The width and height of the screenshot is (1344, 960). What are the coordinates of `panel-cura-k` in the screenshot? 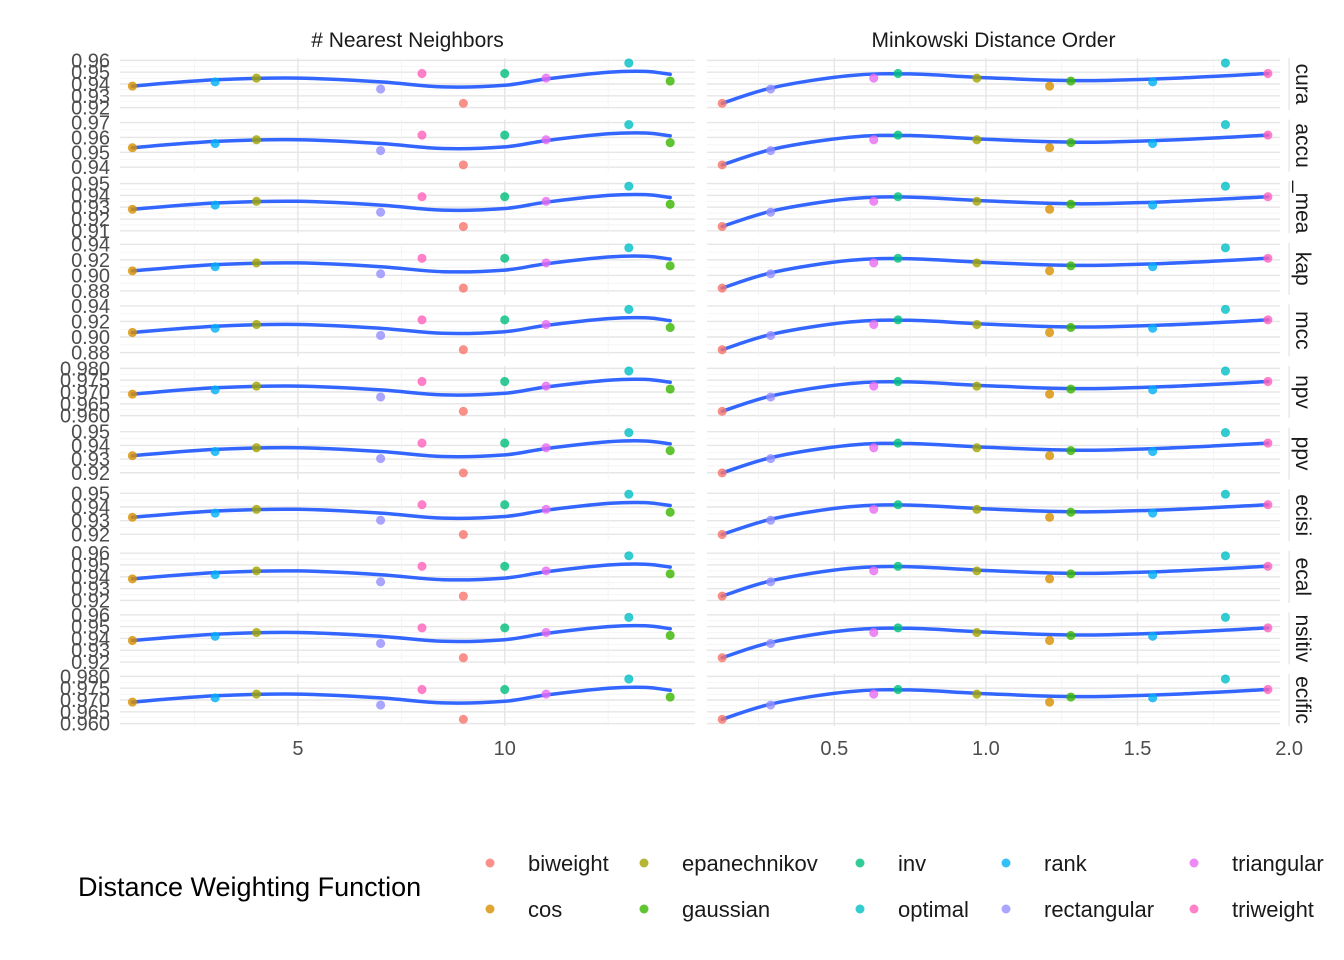 It's located at (407, 84).